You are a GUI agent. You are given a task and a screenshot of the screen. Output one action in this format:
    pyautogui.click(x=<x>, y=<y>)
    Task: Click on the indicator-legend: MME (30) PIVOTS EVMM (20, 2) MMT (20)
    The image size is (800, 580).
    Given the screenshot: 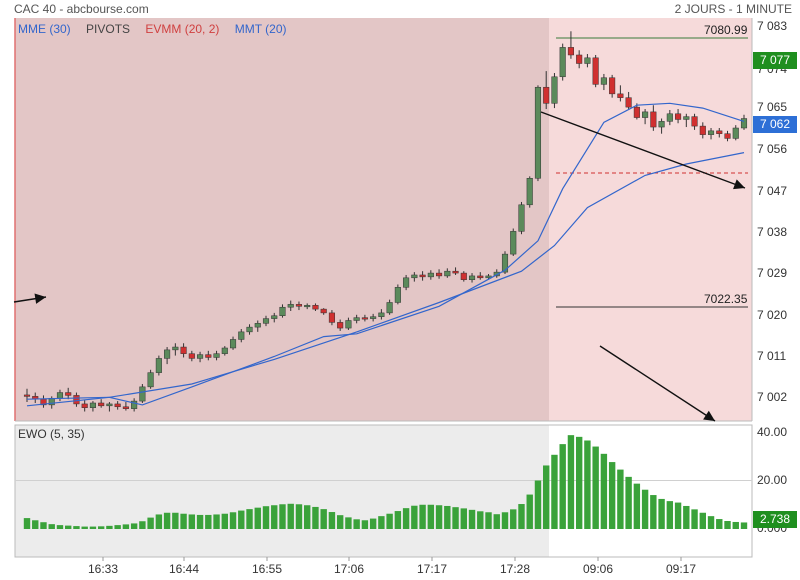 What is the action you would take?
    pyautogui.click(x=158, y=29)
    